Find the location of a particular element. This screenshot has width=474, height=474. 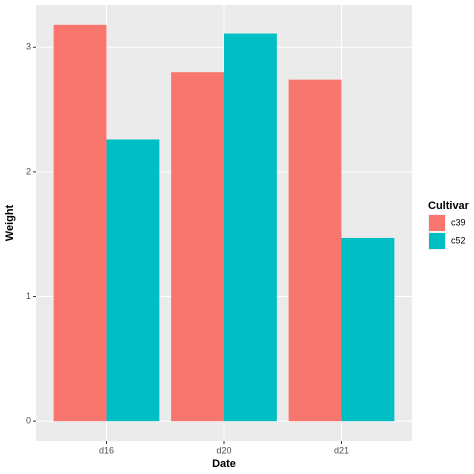

y-tick-label: 2 is located at coordinates (28, 171).